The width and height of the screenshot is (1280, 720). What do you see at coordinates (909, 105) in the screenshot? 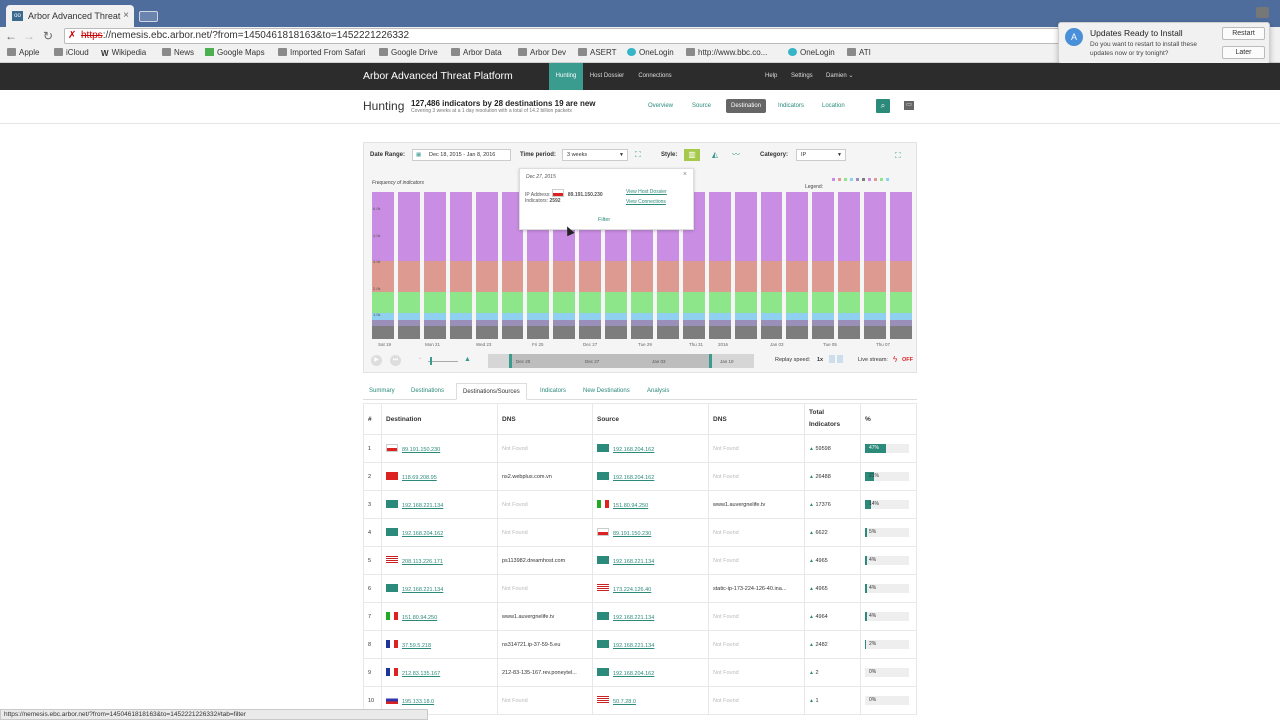
I see `print-icon: ▭` at bounding box center [909, 105].